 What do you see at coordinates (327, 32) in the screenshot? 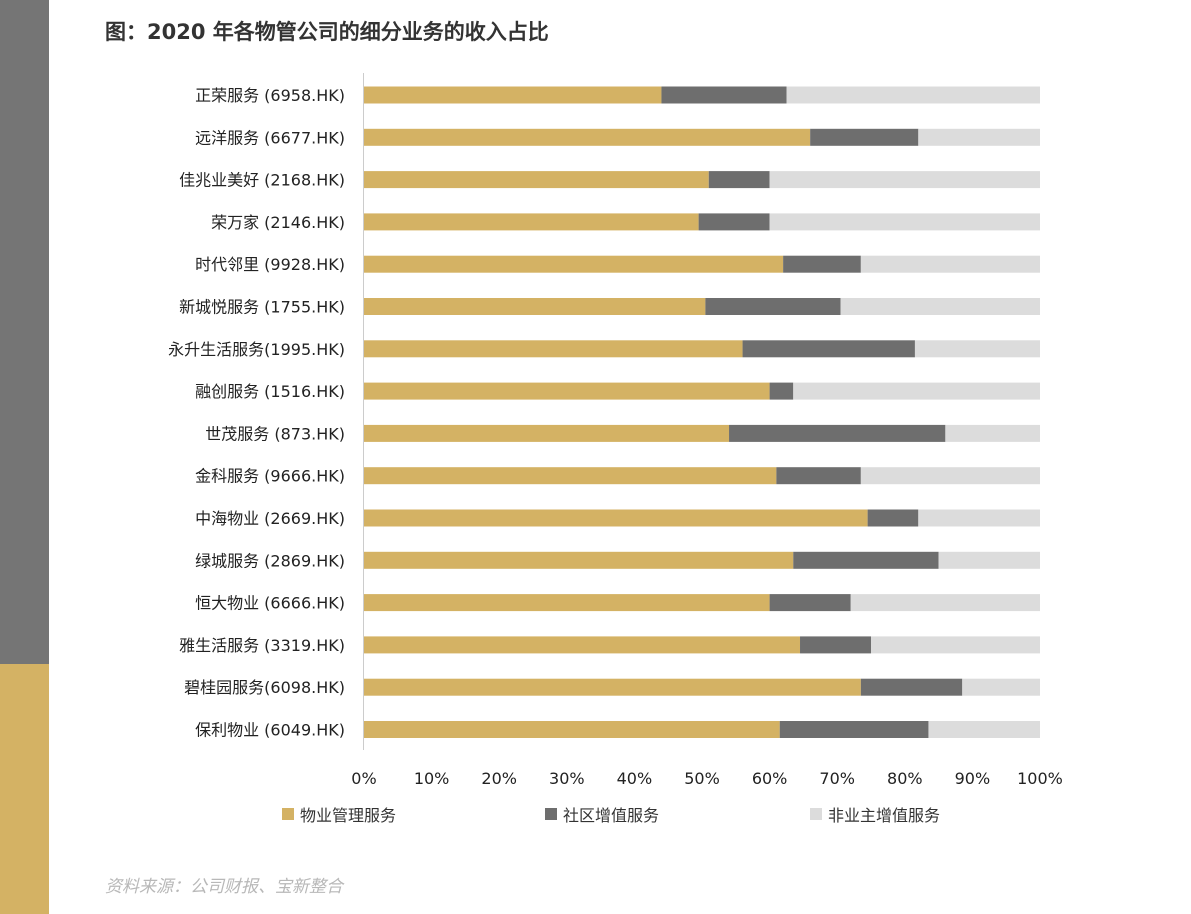
I see `chart-title: 图：2020 年各物管公司的细分业务的收入占比` at bounding box center [327, 32].